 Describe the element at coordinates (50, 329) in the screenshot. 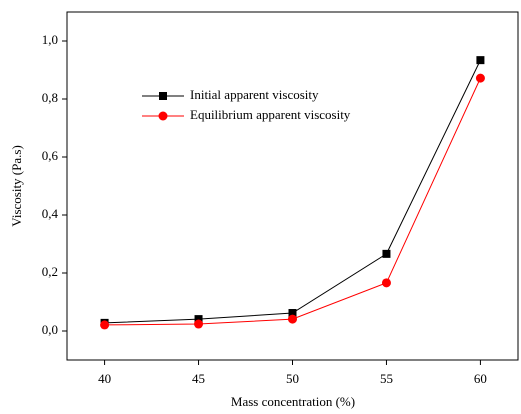

I see `y-tick-label: 0,0` at that location.